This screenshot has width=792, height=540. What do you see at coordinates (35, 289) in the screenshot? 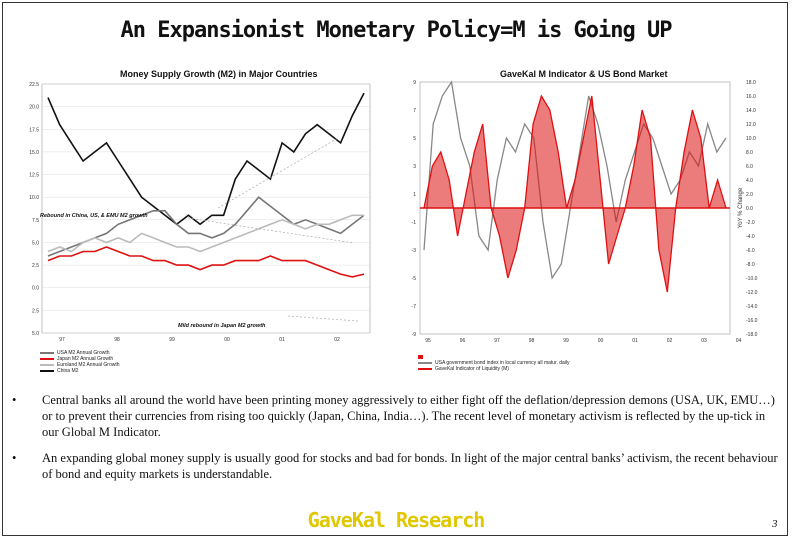
I see `y-tick-label: 0.0` at bounding box center [35, 289].